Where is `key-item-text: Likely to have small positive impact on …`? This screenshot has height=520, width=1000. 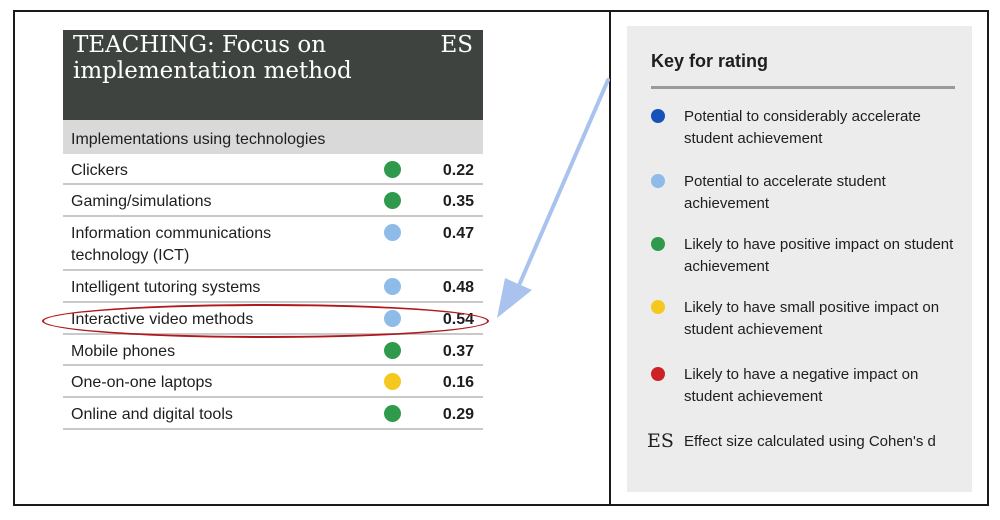 key-item-text: Likely to have small positive impact on … is located at coordinates (812, 318).